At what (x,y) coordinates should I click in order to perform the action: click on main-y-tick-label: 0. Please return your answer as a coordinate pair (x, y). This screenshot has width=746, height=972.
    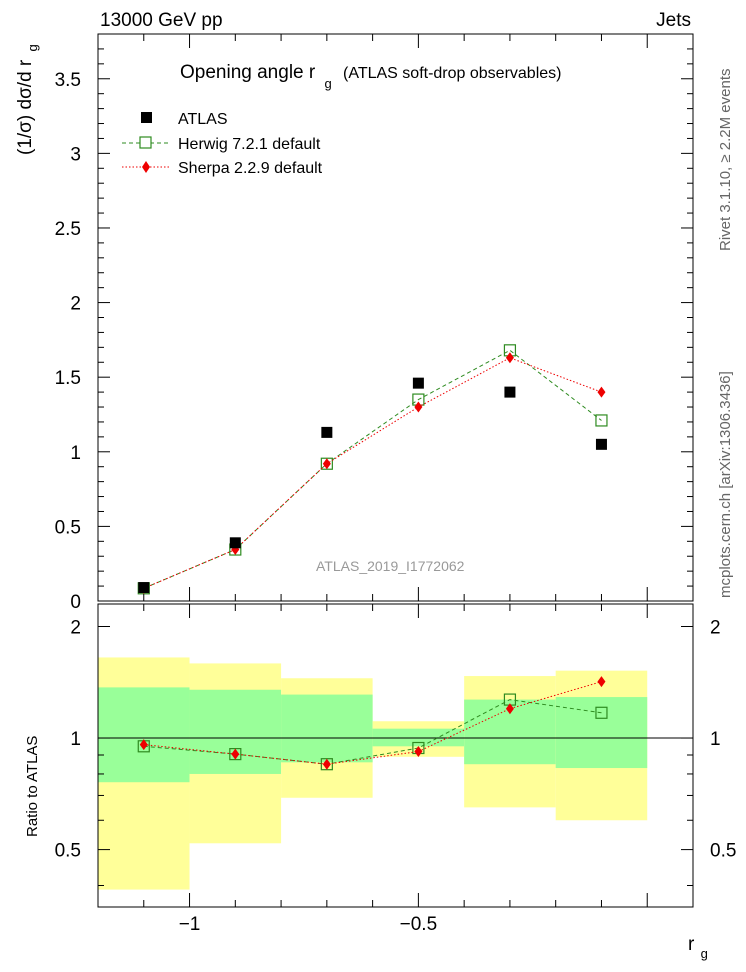
    Looking at the image, I should click on (75, 602).